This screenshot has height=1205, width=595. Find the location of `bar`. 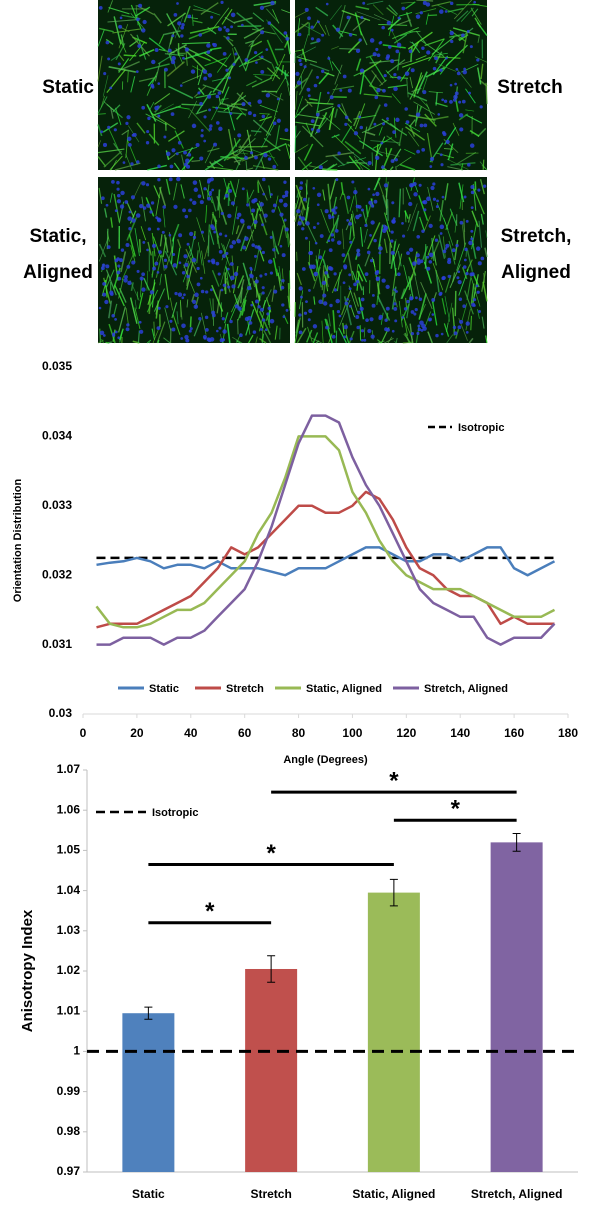

bar is located at coordinates (393, 1032).